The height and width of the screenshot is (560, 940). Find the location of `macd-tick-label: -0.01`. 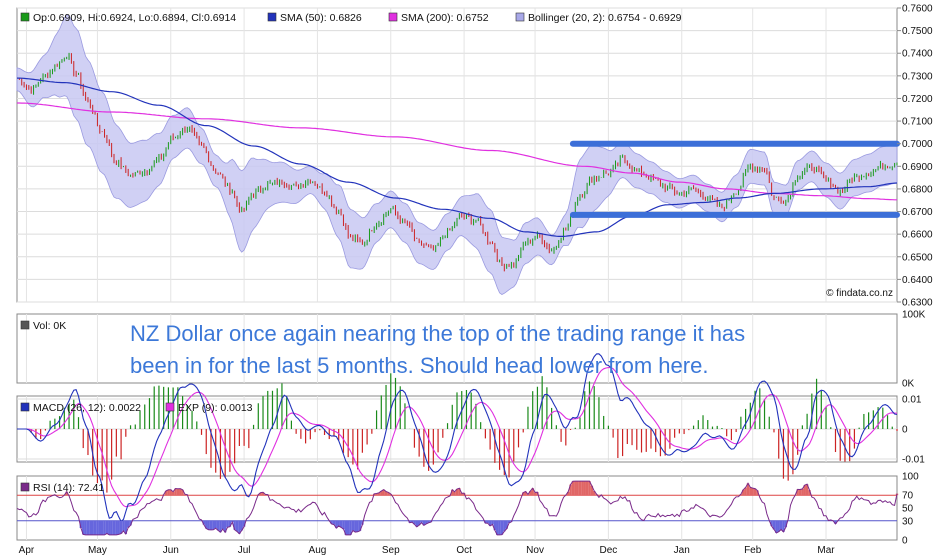

macd-tick-label: -0.01 is located at coordinates (913, 460).